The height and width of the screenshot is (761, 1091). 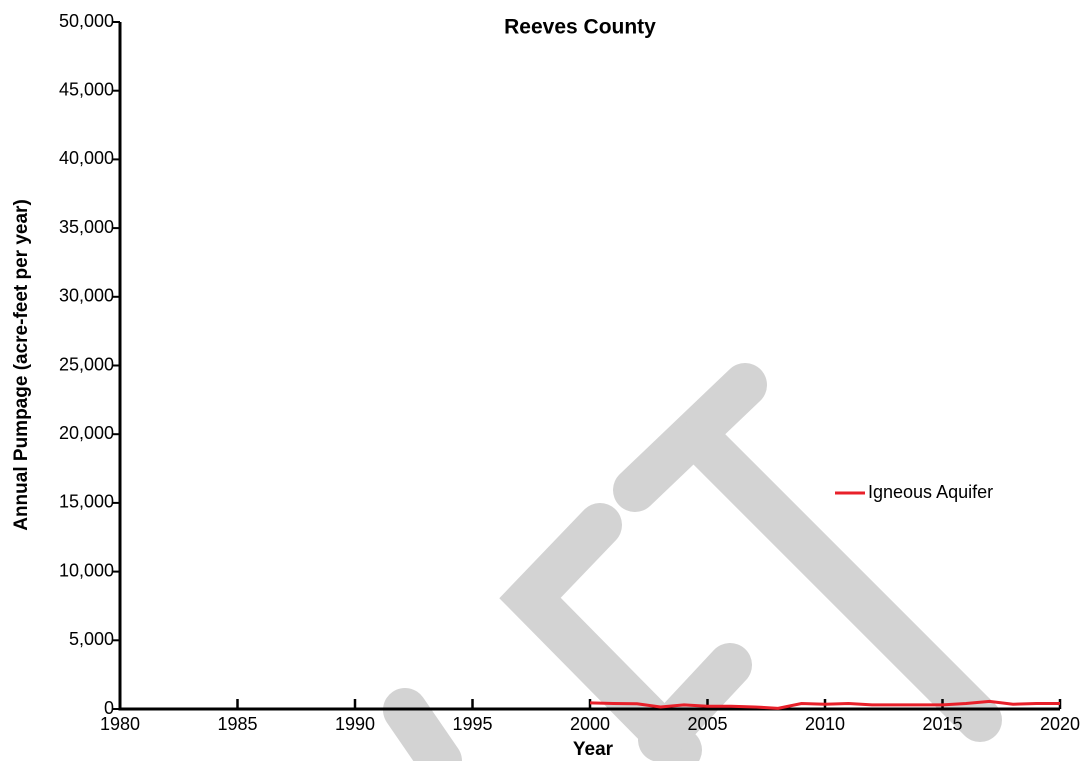 What do you see at coordinates (86, 158) in the screenshot?
I see `y-tick-label: 40,000` at bounding box center [86, 158].